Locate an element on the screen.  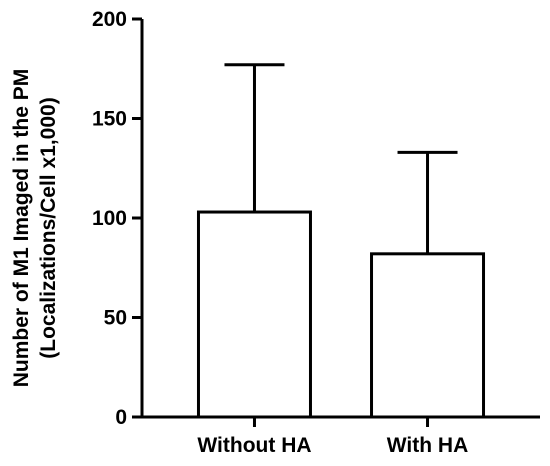
x-tick-label: Without HA is located at coordinates (254, 445).